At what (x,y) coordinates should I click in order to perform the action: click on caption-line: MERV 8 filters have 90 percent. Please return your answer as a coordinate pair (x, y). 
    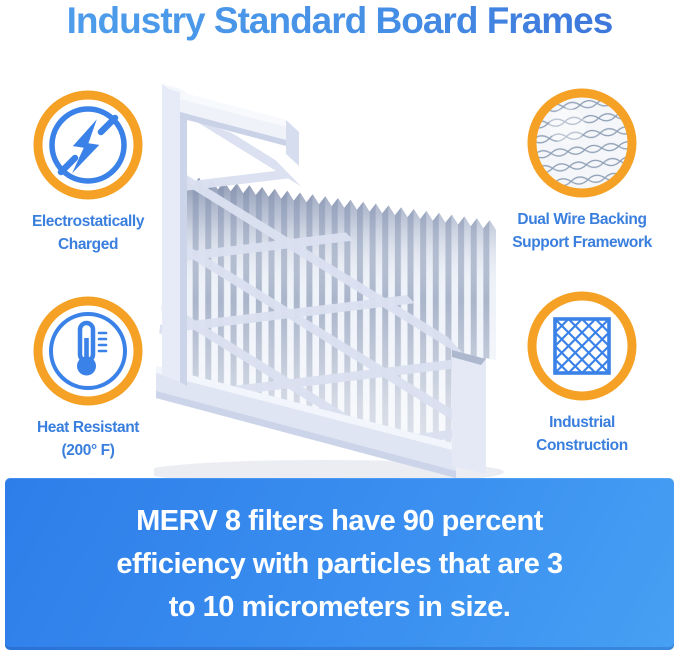
    Looking at the image, I should click on (339, 520).